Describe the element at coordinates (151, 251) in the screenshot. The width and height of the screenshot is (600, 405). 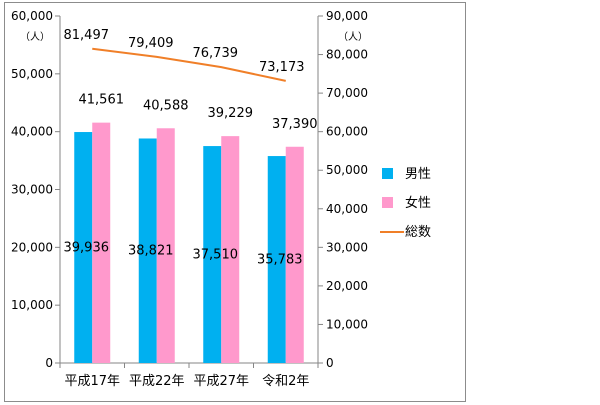
I see `male-data-label: 38,821` at that location.